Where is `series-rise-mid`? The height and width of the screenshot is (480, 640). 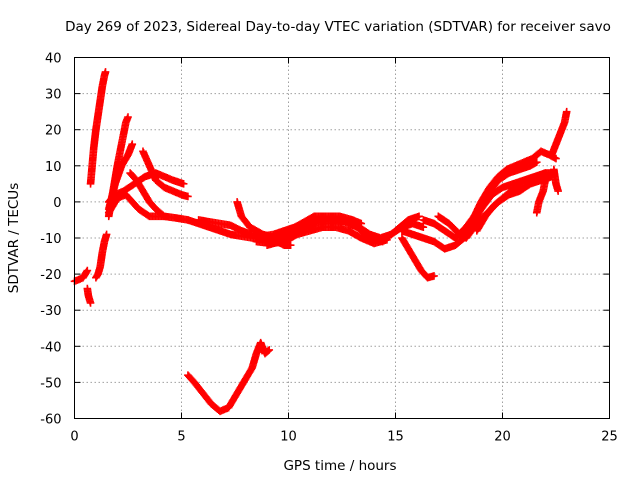
series-rise-mid is located at coordinates (101, 256).